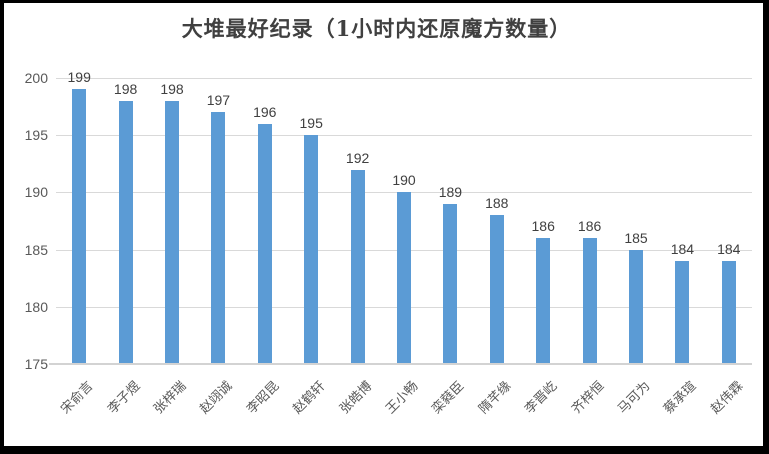 This screenshot has height=454, width=769. I want to click on bar-栾蕤臣, so click(450, 283).